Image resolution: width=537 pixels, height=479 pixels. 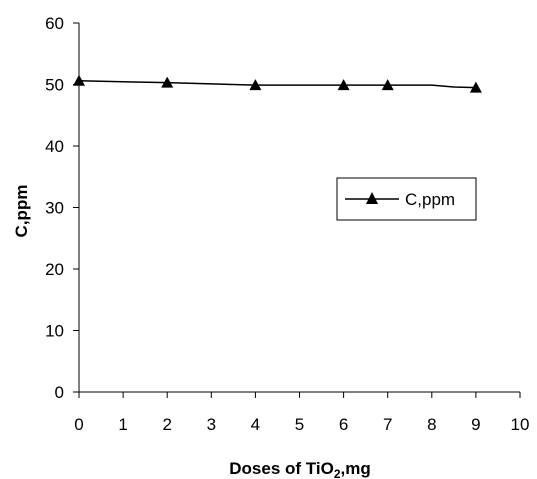 I want to click on x-axis-title-subscript: 2, so click(x=337, y=473).